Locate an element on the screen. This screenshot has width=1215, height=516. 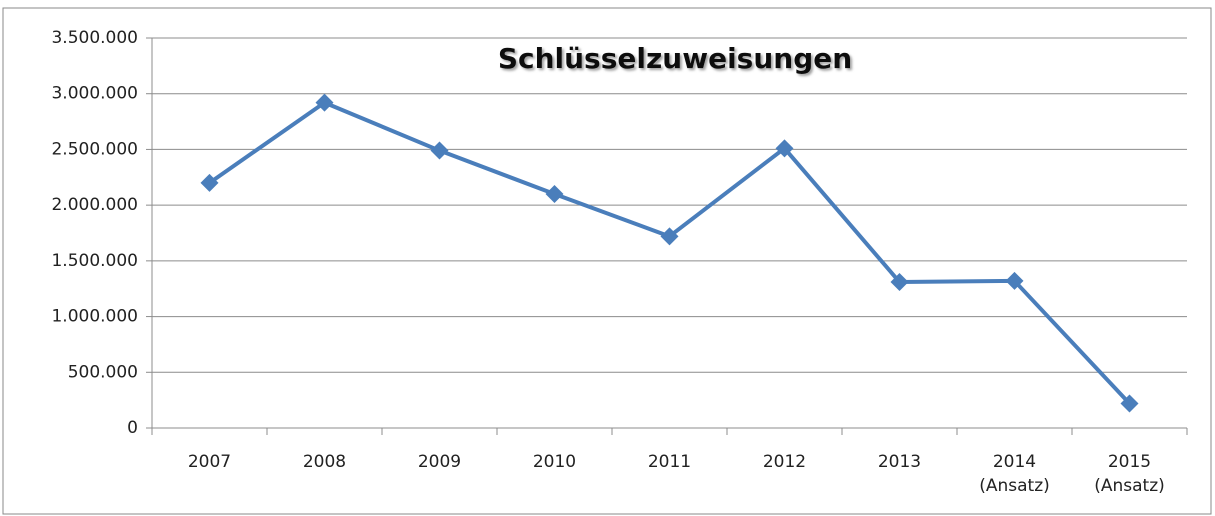
y-tick-label: 0 is located at coordinates (132, 428).